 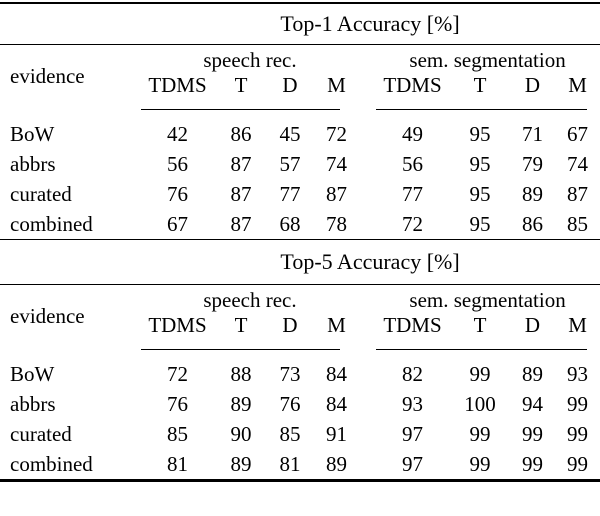 I want to click on section-title: Top-1 Accuracy [%], so click(x=370, y=24).